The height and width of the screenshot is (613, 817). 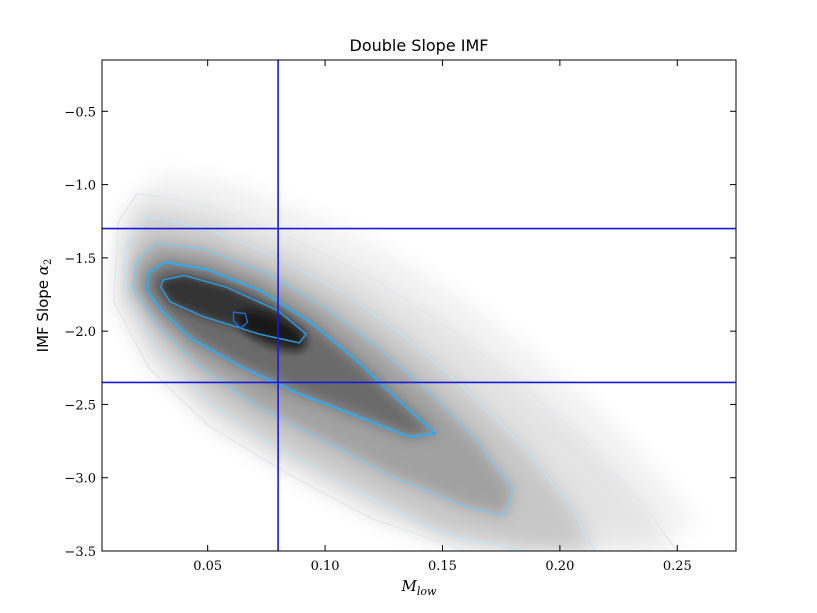 I want to click on x-tick-label: 0.05, so click(x=207, y=566).